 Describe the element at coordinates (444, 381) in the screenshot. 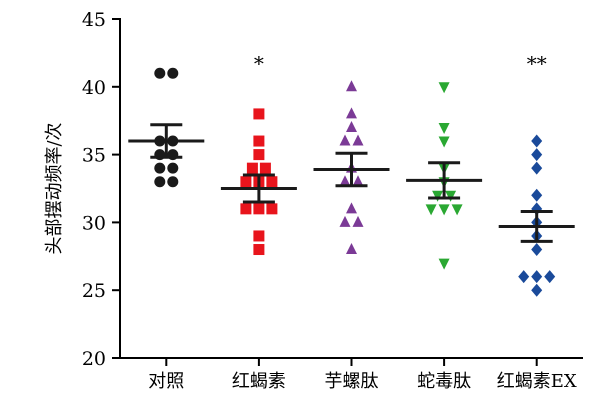

I see `x-category-label: 蛇毒肽` at that location.